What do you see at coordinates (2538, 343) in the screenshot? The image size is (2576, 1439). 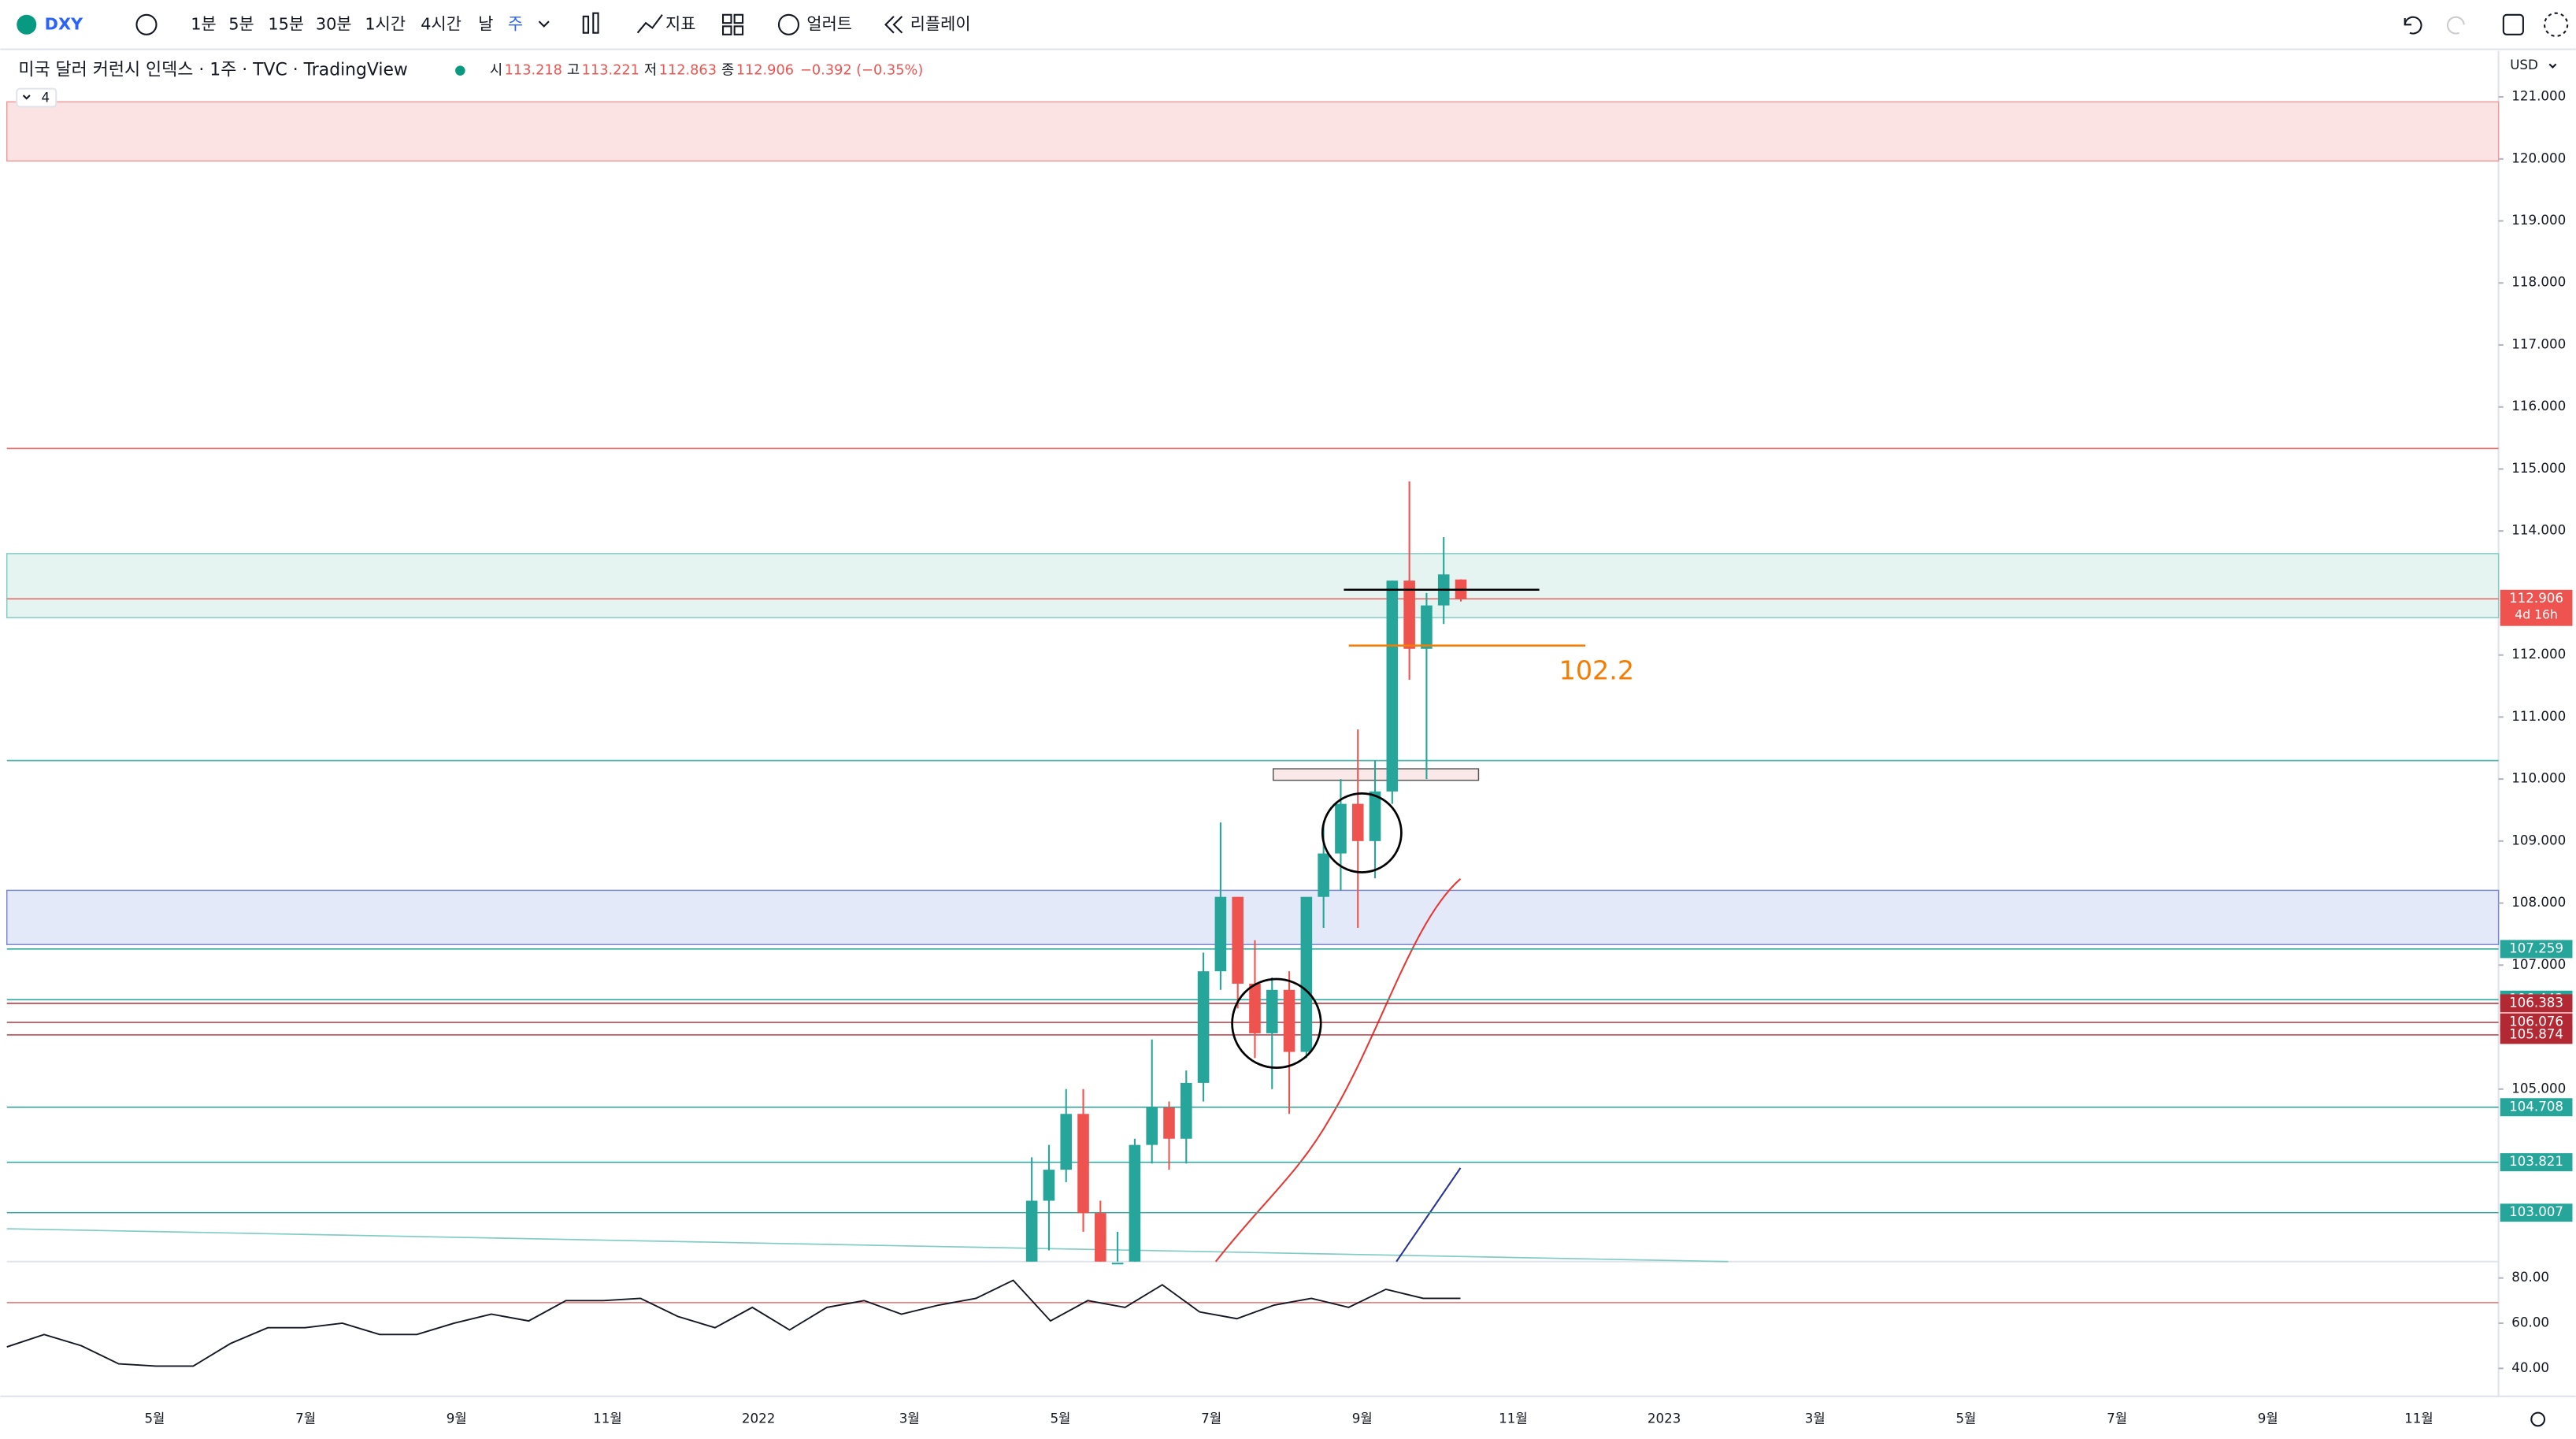 I see `price-tick-label: 117.000` at bounding box center [2538, 343].